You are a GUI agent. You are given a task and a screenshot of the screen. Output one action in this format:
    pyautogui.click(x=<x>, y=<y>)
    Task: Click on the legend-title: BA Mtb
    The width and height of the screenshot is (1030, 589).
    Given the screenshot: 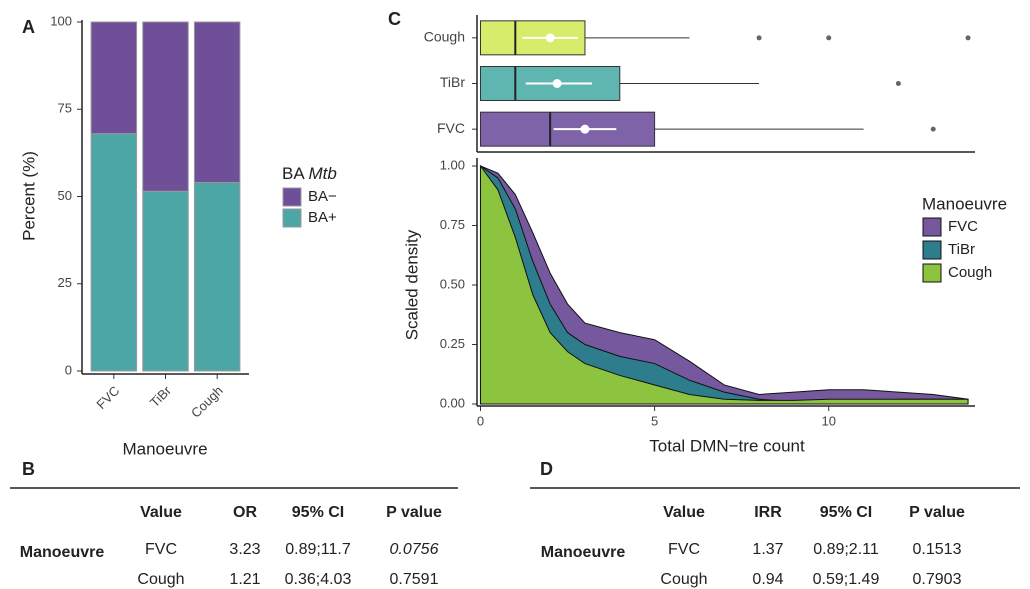 What is the action you would take?
    pyautogui.click(x=309, y=173)
    